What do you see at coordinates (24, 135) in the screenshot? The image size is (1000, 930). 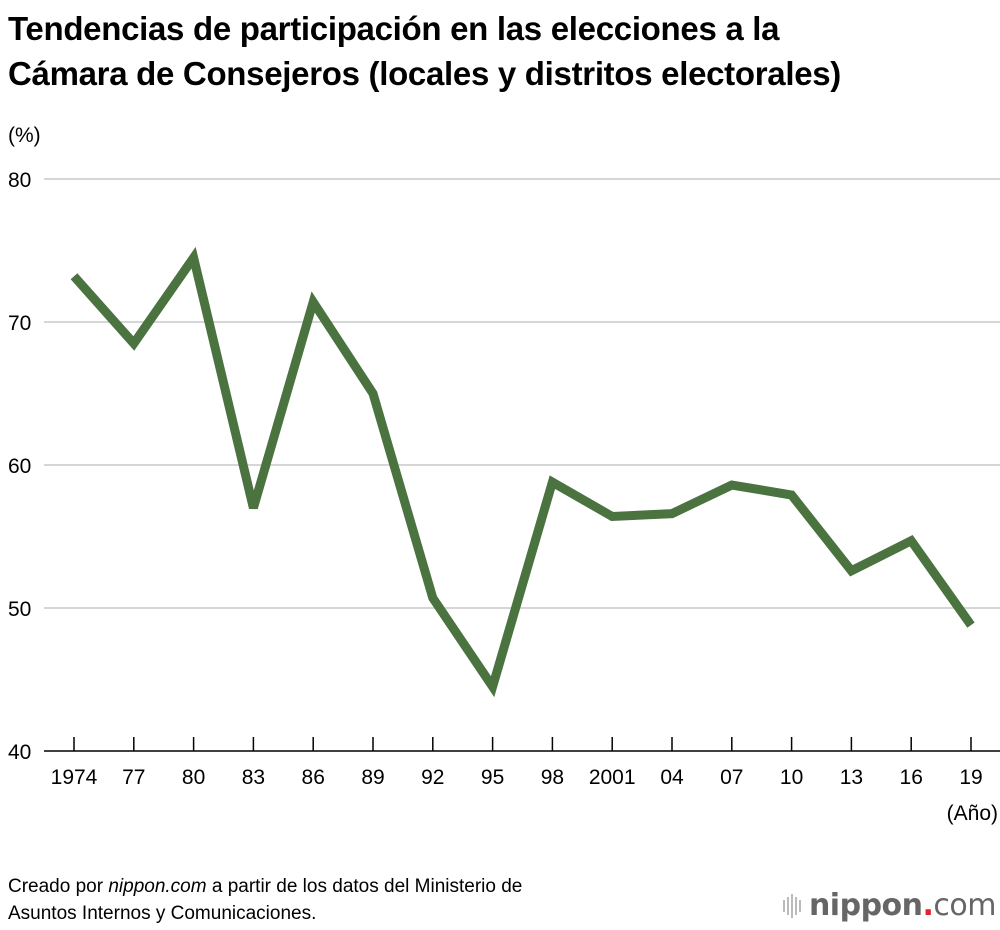 I see `y-axis-unit: (%)` at bounding box center [24, 135].